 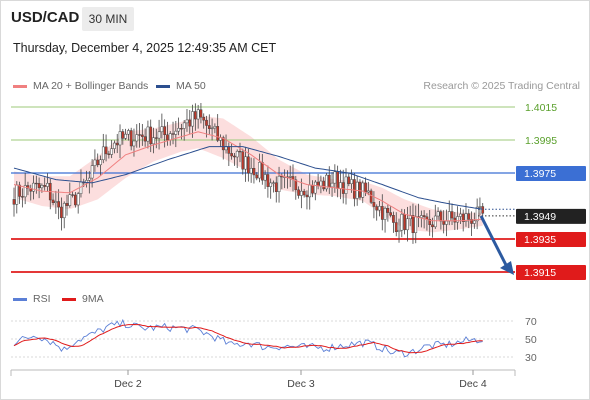 What do you see at coordinates (531, 340) in the screenshot?
I see `rsi-tick-label-50: 50` at bounding box center [531, 340].